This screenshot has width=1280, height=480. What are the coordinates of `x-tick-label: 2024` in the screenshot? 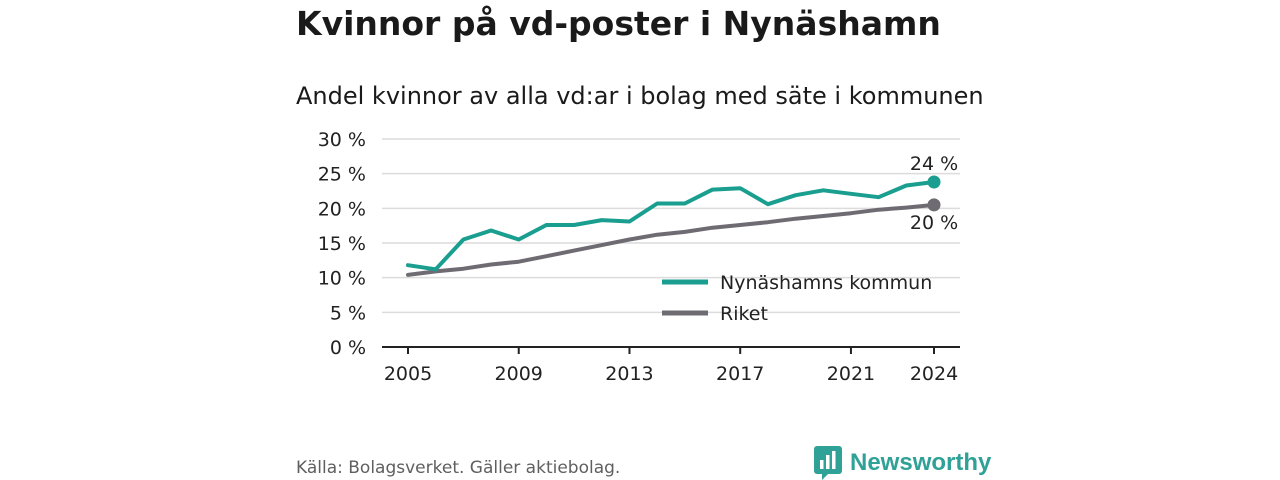 It's located at (934, 374).